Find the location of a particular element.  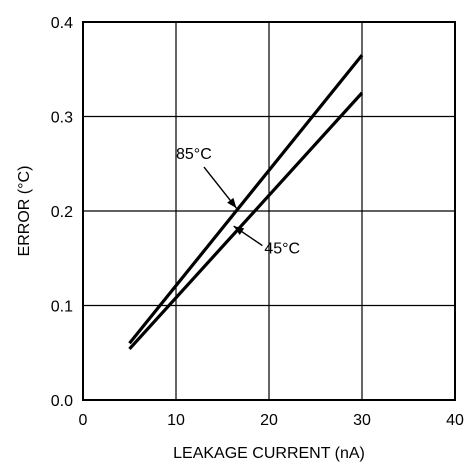

y-tick-label: 0.3 is located at coordinates (62, 118).